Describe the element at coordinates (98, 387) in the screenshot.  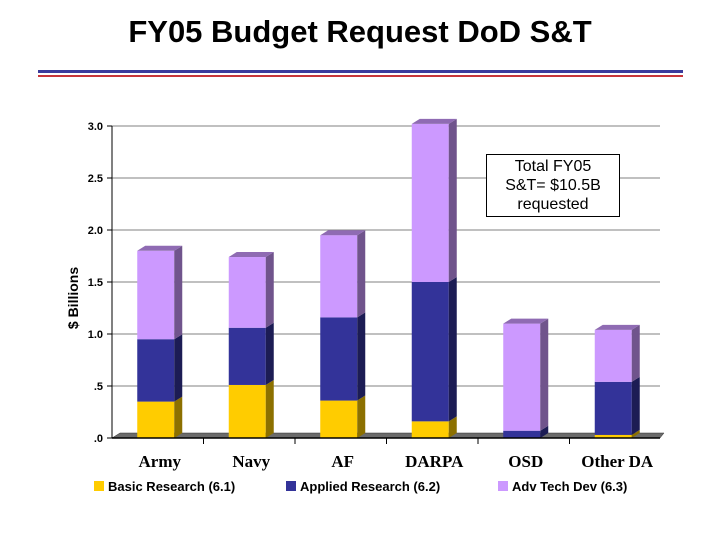
I see `y-tick-label: .5` at that location.